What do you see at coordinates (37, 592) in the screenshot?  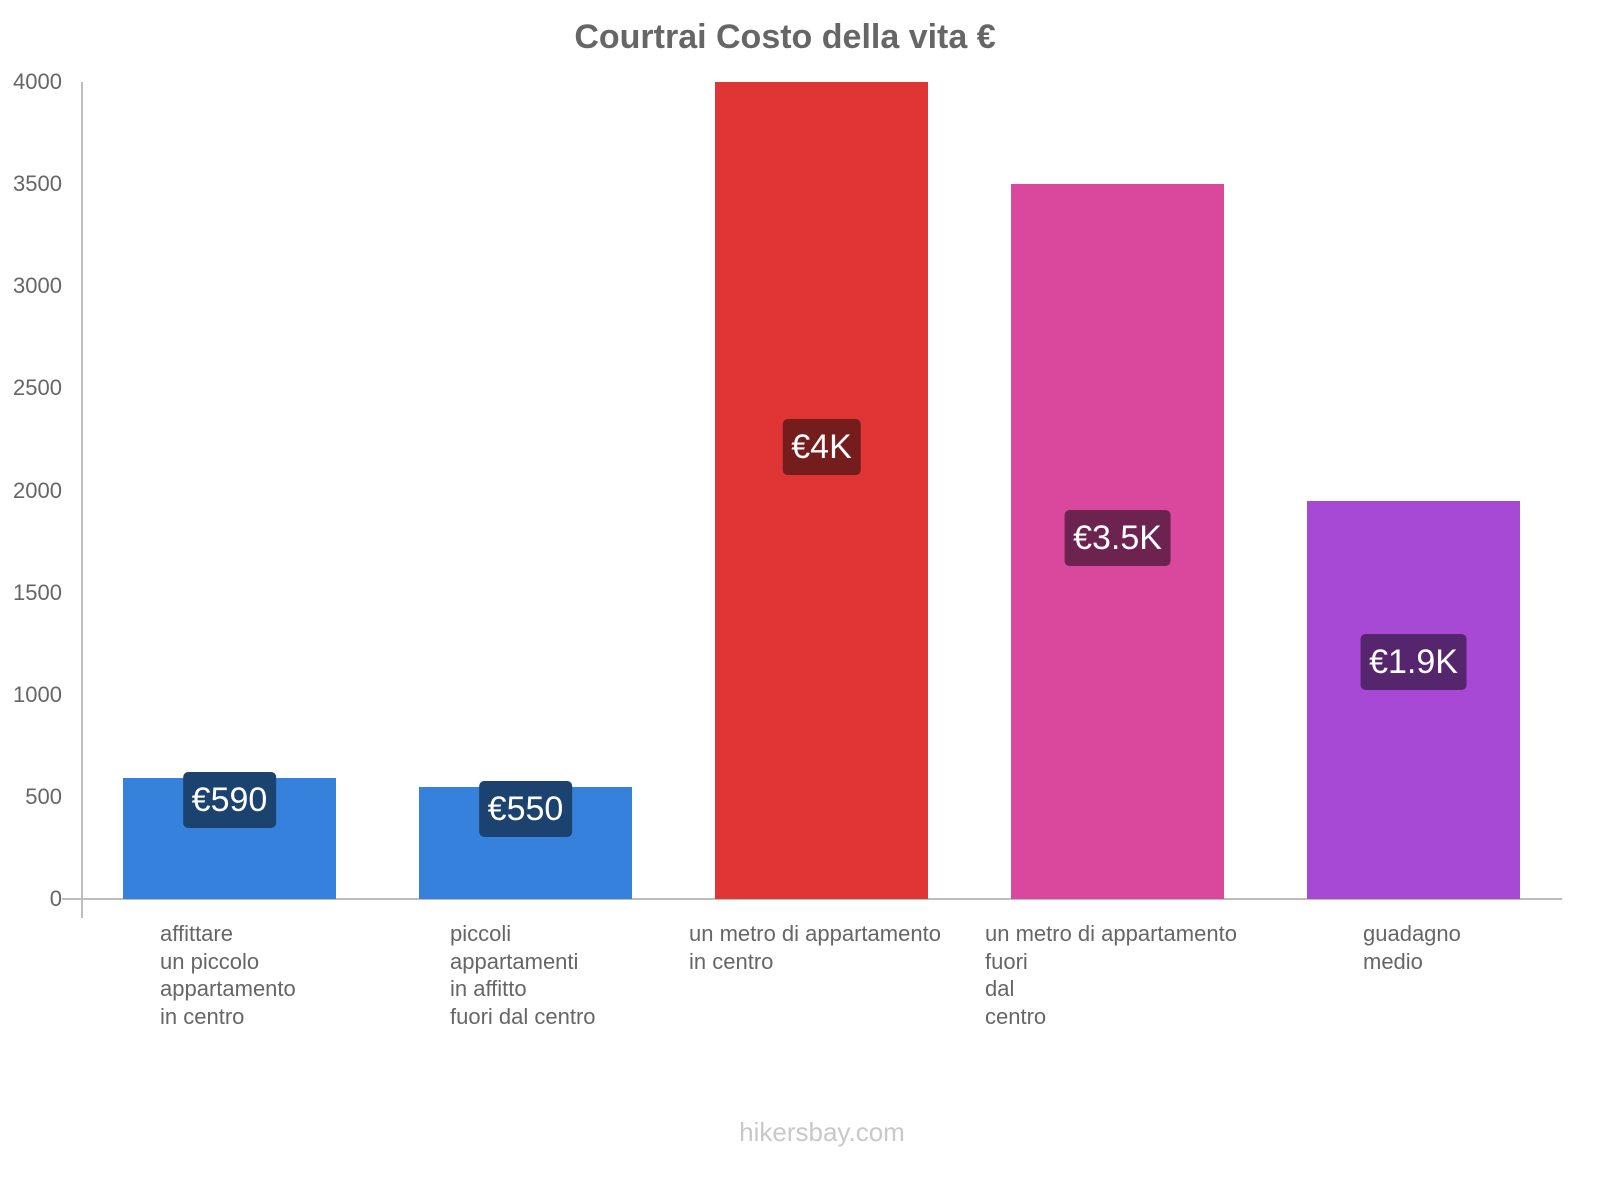 I see `y-tick-label: 1500` at bounding box center [37, 592].